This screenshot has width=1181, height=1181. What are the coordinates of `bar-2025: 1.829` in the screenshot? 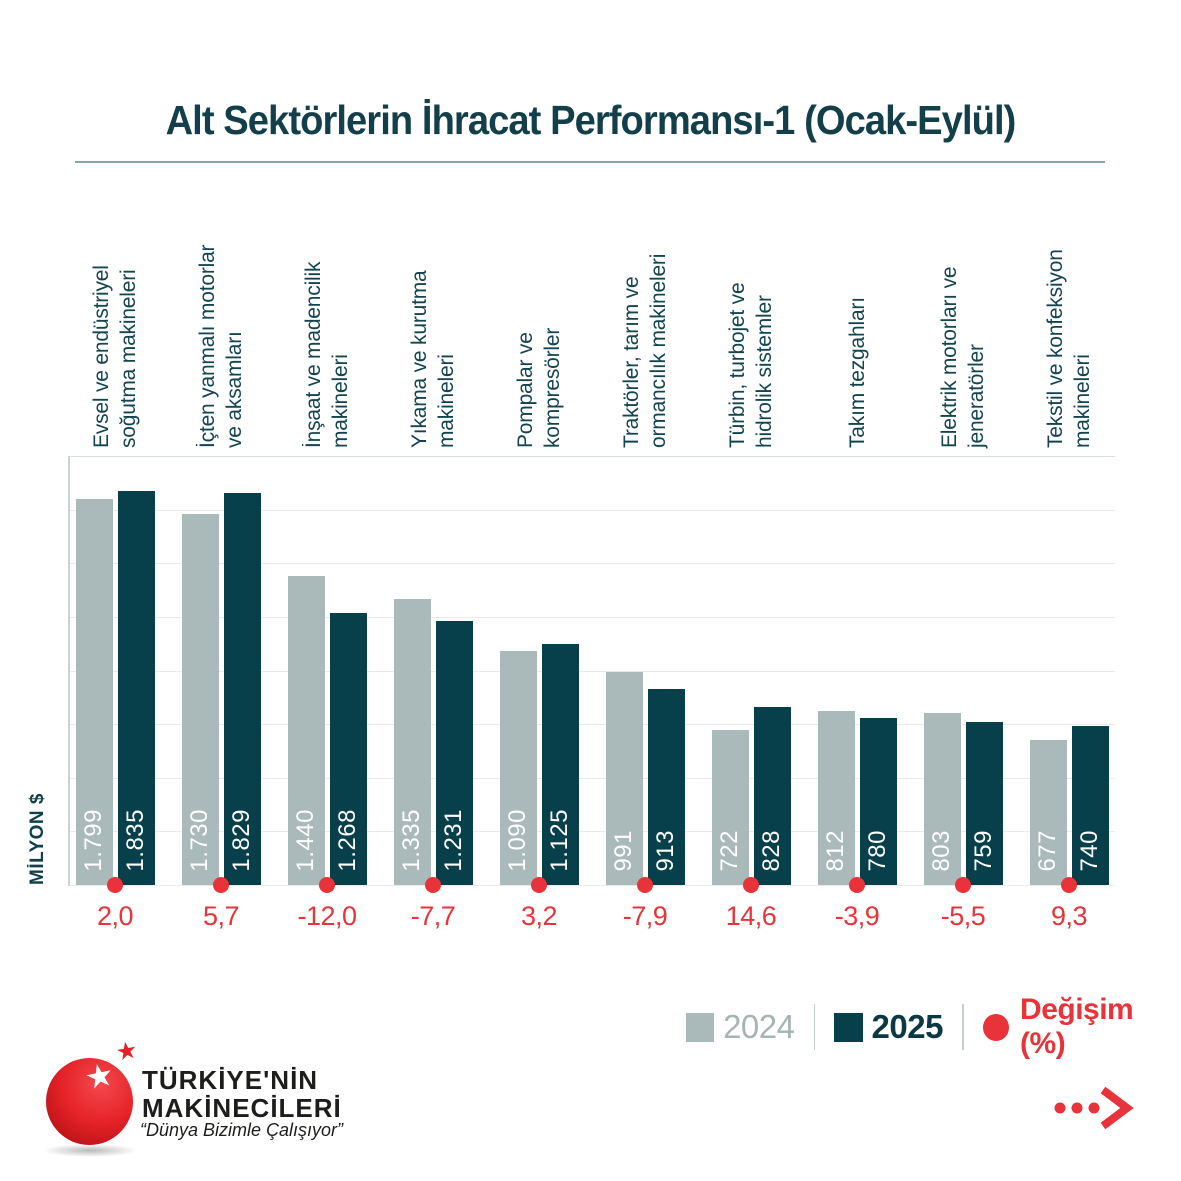 It's located at (242, 689).